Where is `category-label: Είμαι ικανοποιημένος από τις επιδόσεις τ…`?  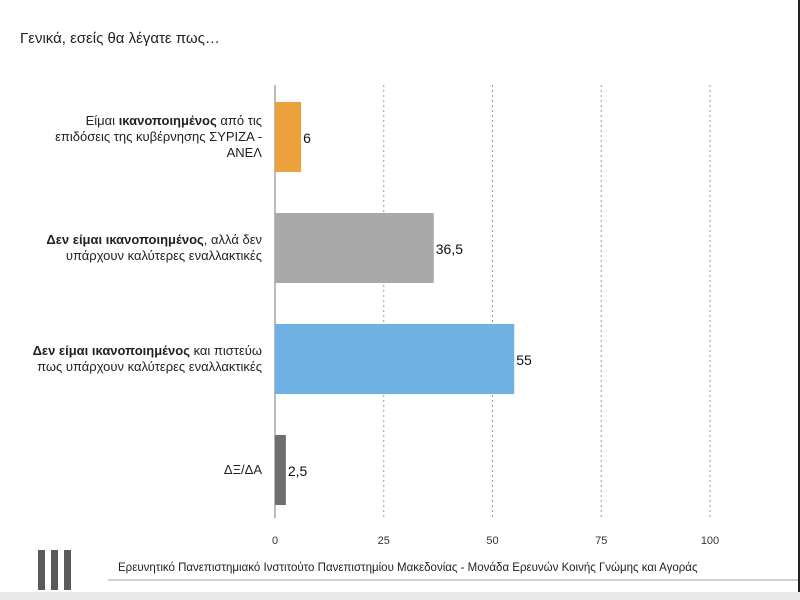
category-label: Είμαι ικανοποιημένος από τις επιδόσεις τ… is located at coordinates (158, 136).